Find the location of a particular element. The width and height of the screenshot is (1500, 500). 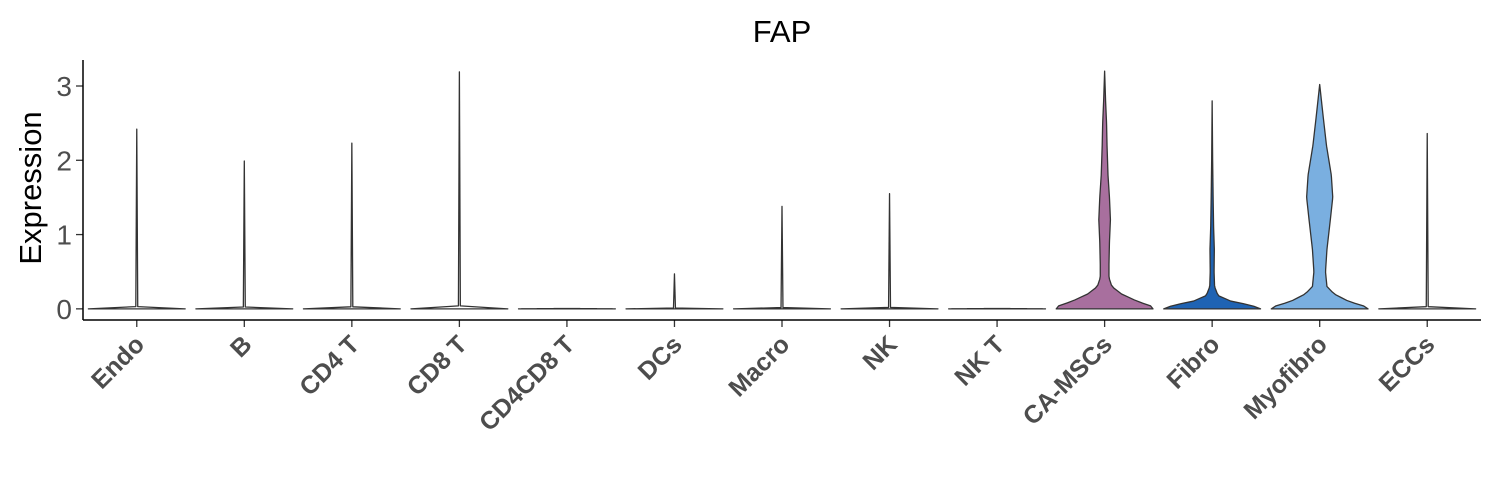

violin-ca-mscs is located at coordinates (1104, 190).